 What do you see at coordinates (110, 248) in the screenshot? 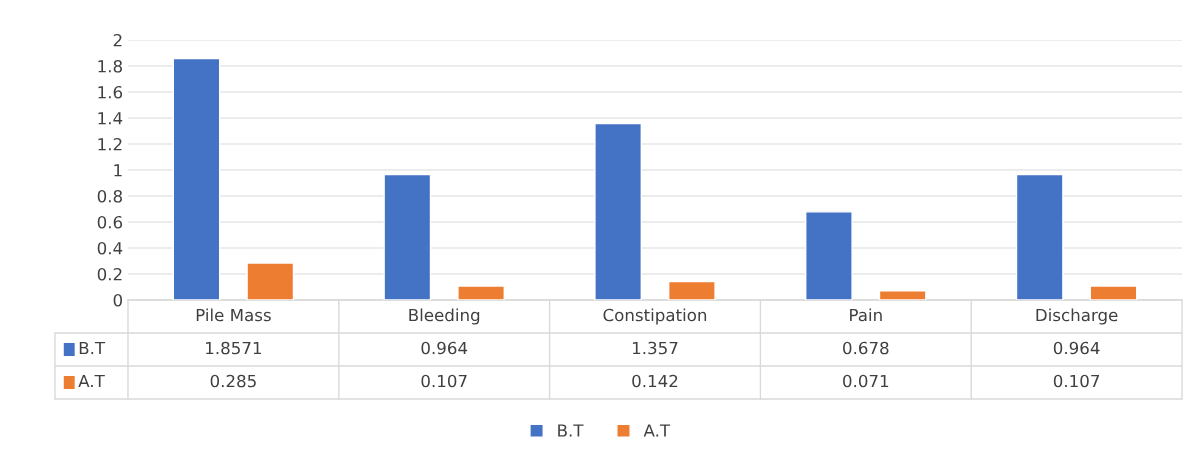
I see `y-tick-label: 0.4` at bounding box center [110, 248].